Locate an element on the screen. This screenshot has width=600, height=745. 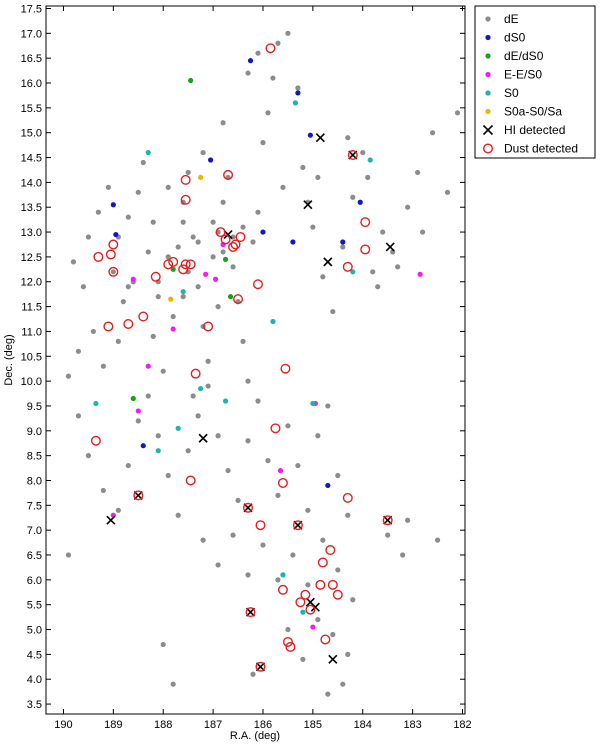
legend-box is located at coordinates (535, 82).